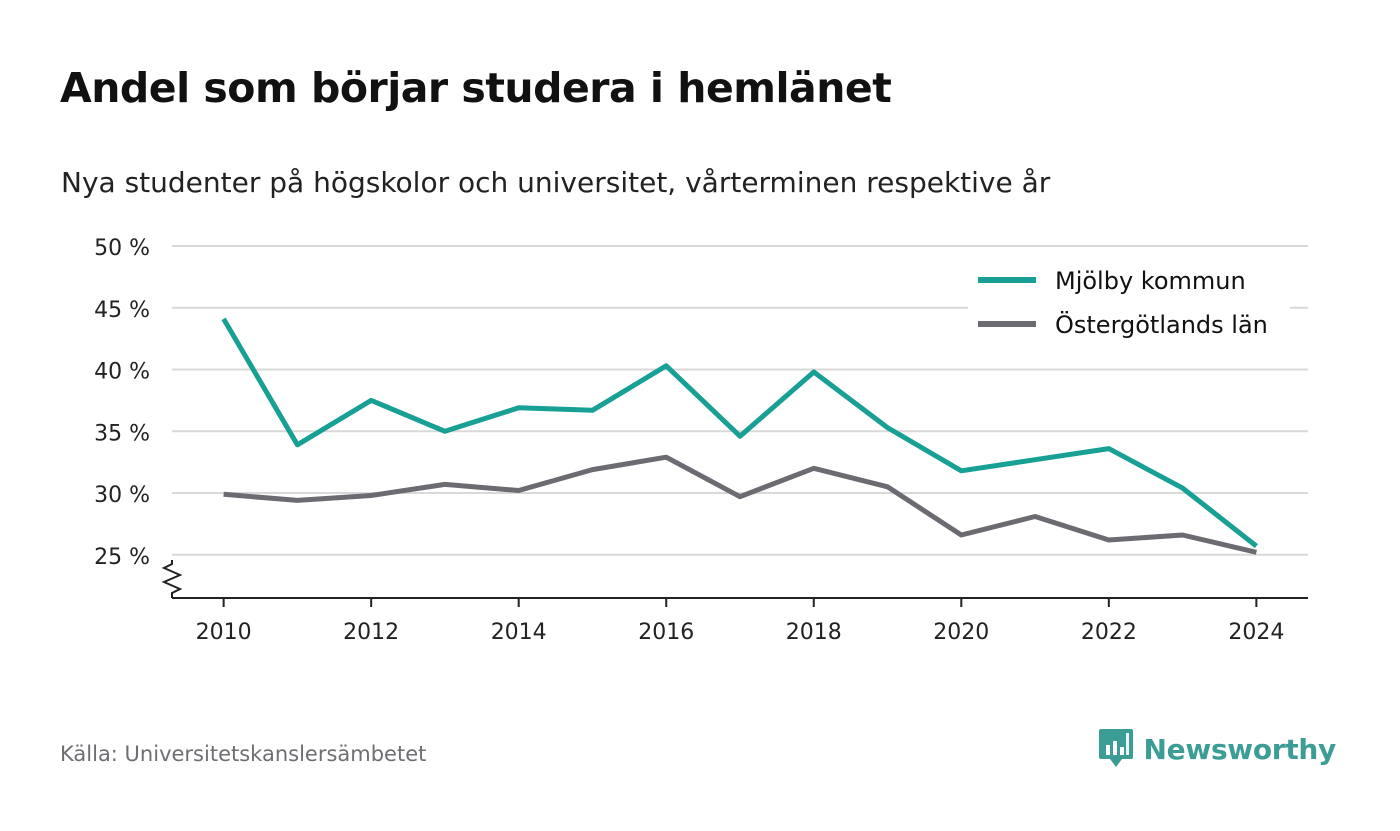 The image size is (1400, 831). I want to click on x-tick-label: 2020, so click(961, 632).